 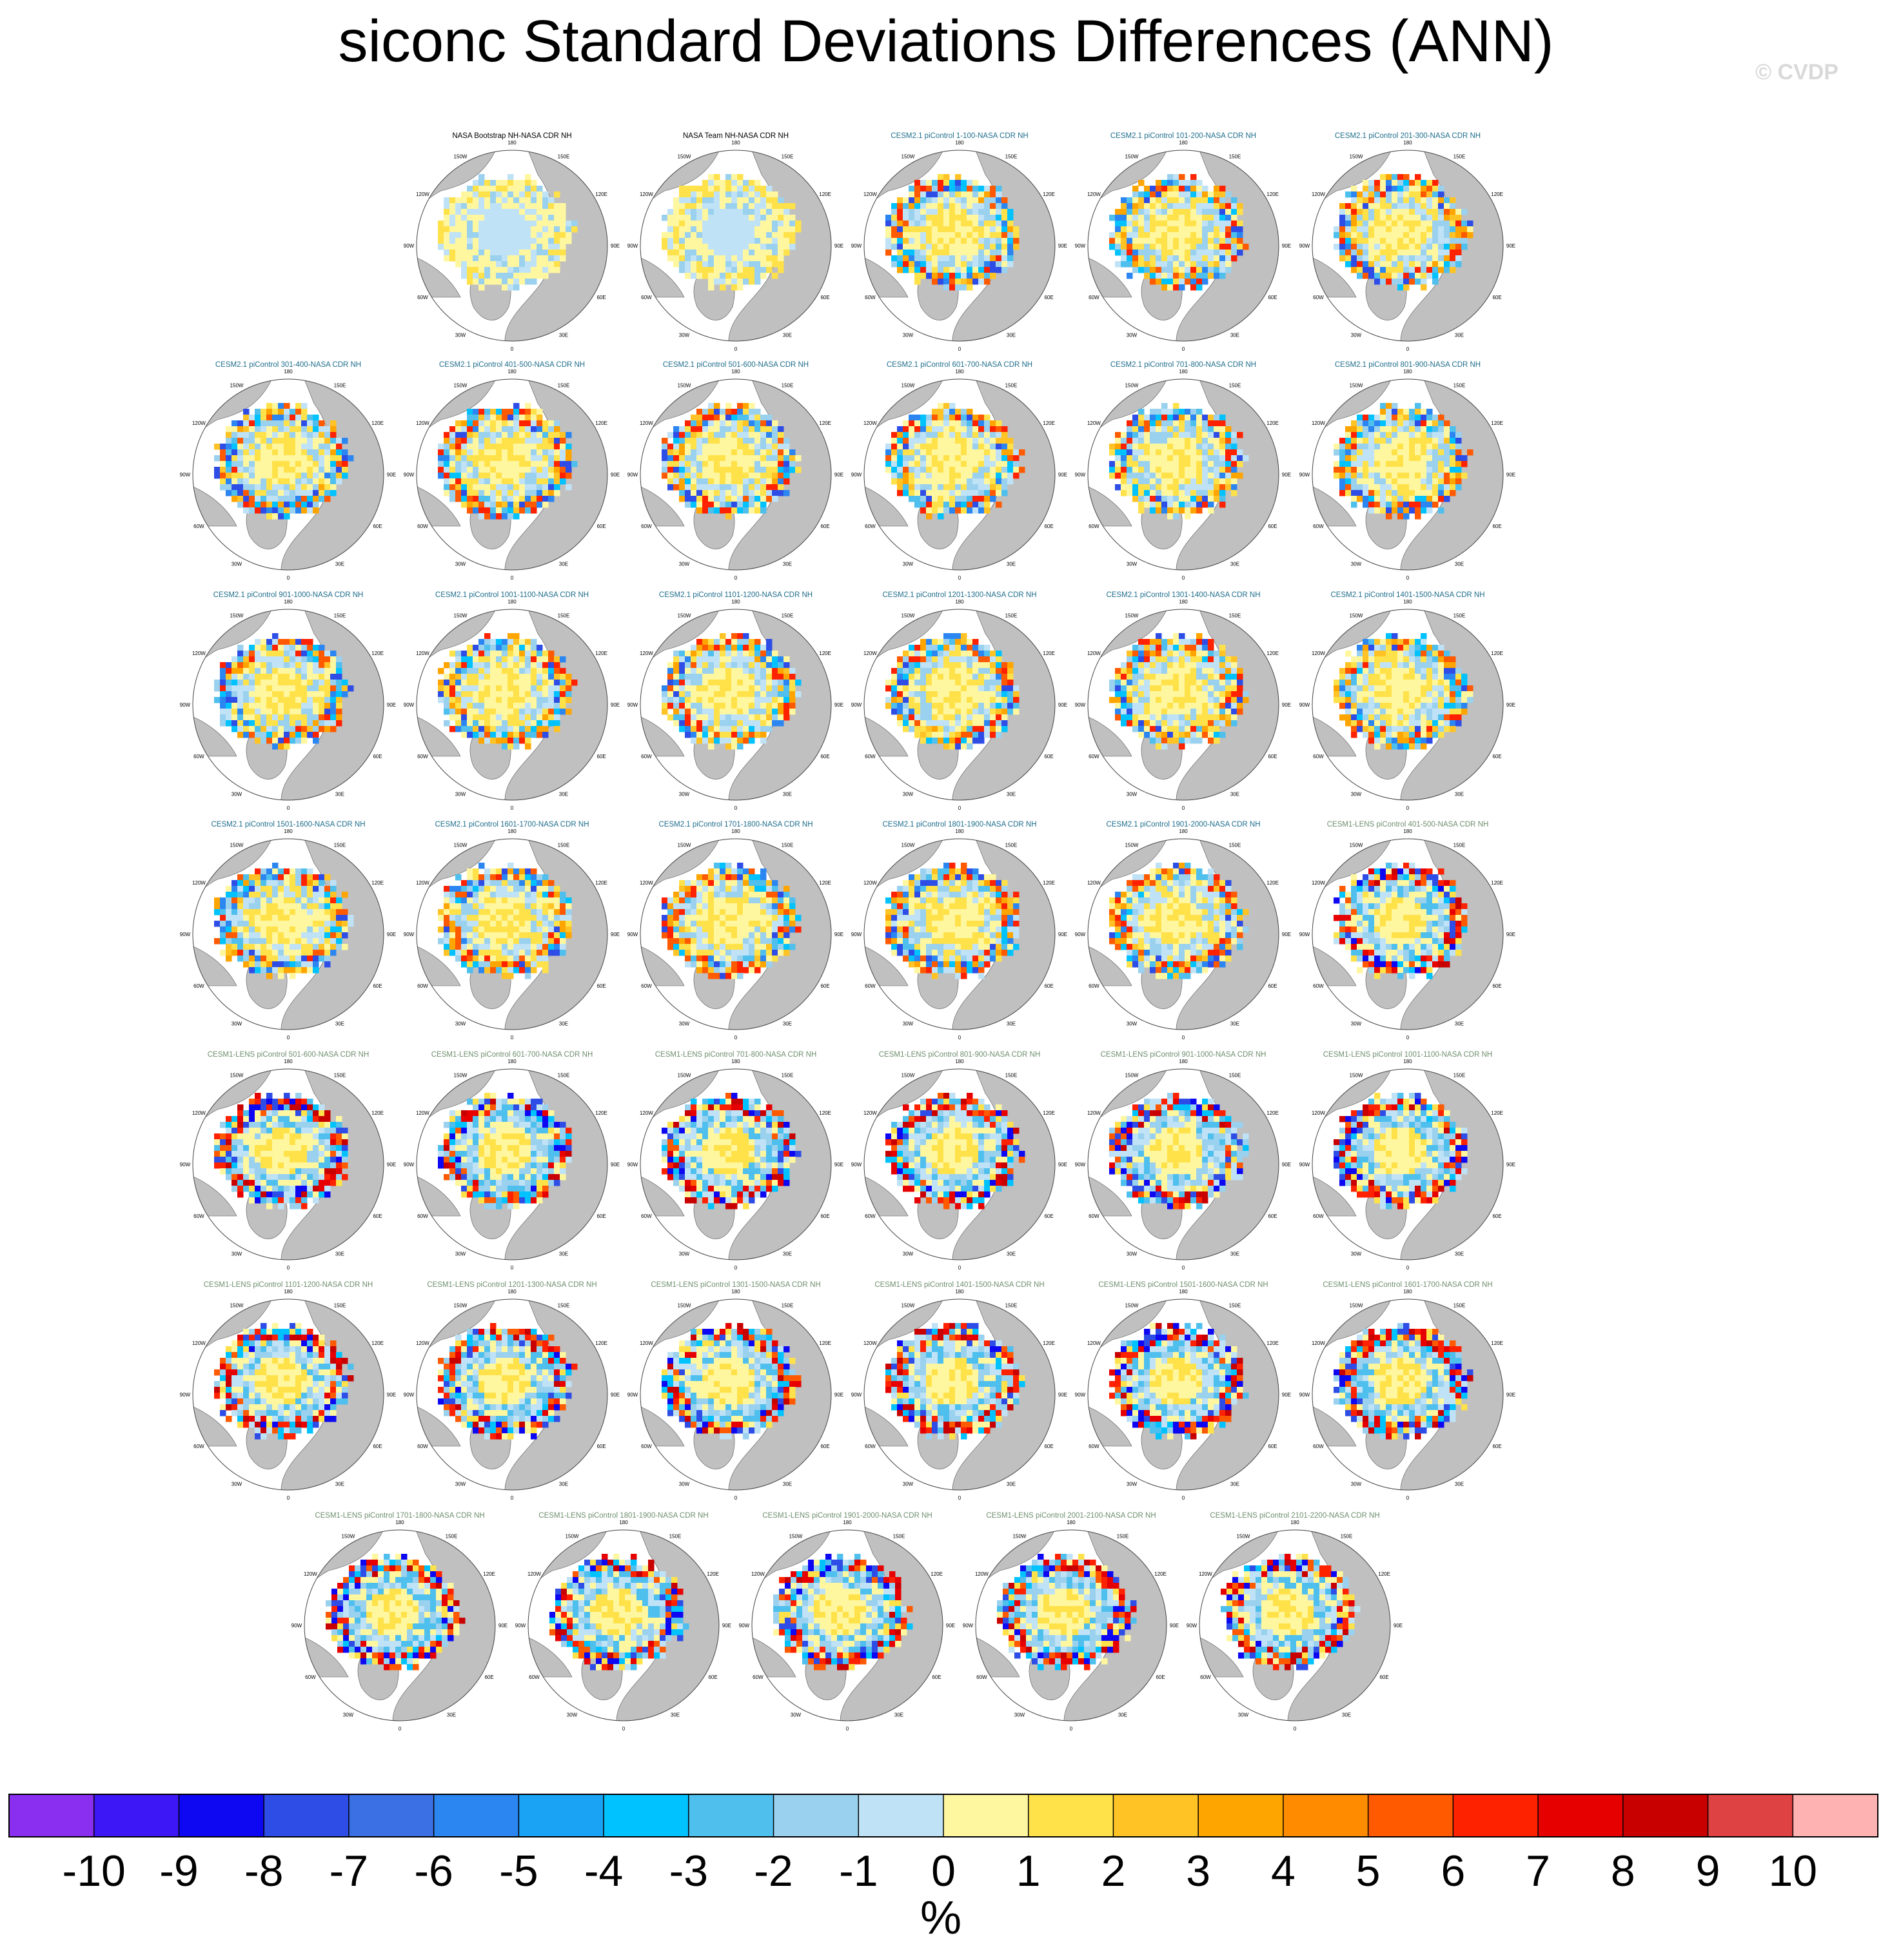 What do you see at coordinates (1183, 365) in the screenshot?
I see `panel-title: CESM2.1 piControl 701-800-NASA CDR NH` at bounding box center [1183, 365].